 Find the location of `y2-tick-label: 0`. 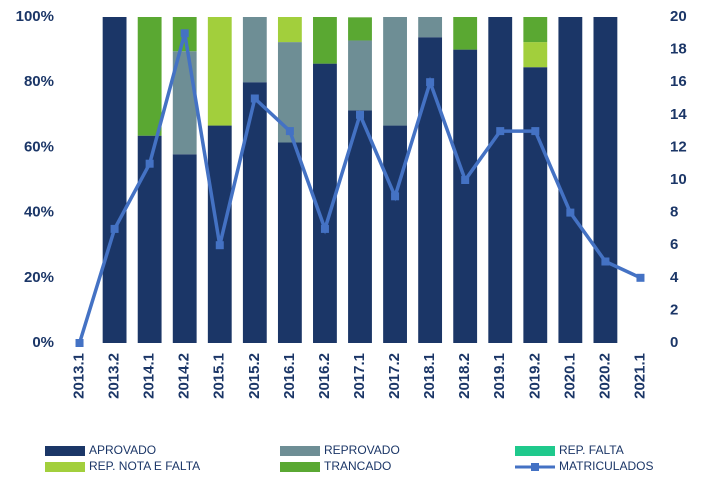

y2-tick-label: 0 is located at coordinates (674, 342).